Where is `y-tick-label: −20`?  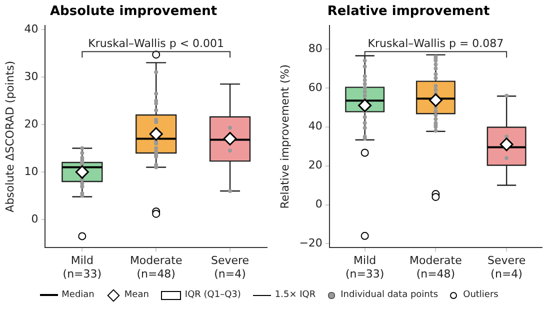
y-tick-label: −20 is located at coordinates (310, 243).